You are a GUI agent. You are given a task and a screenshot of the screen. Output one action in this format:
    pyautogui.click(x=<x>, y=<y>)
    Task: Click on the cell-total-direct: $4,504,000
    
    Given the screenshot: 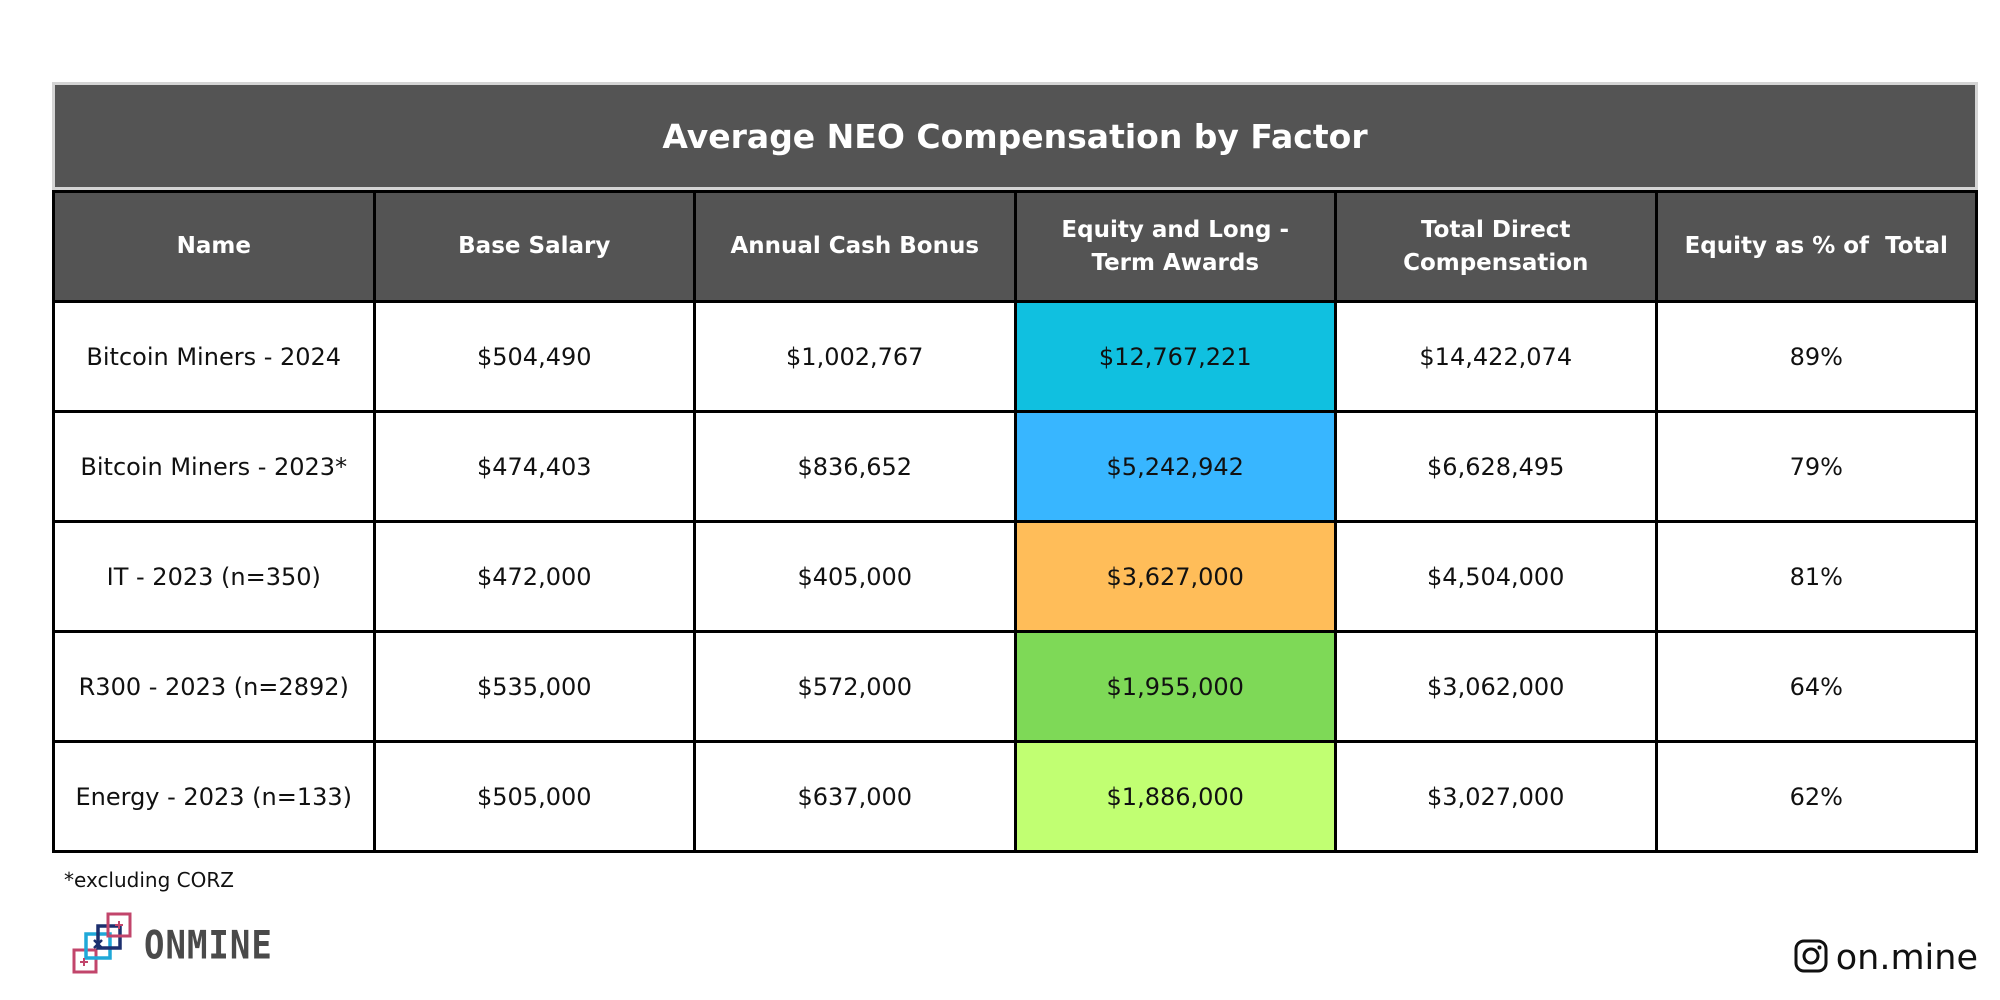 What is the action you would take?
    pyautogui.click(x=1496, y=576)
    